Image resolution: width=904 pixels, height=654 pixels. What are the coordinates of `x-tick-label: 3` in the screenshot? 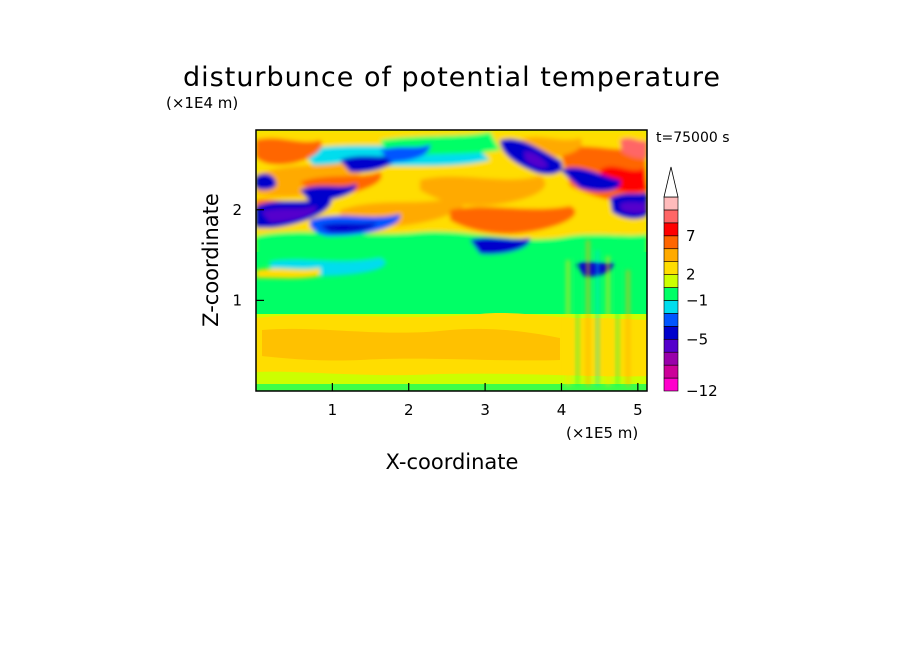 It's located at (485, 410).